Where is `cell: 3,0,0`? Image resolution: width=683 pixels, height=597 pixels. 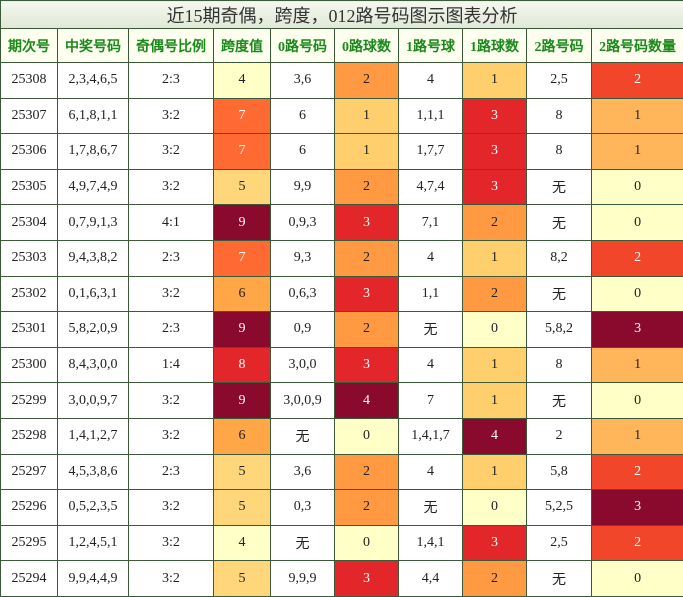
cell: 3,0,0 is located at coordinates (303, 365).